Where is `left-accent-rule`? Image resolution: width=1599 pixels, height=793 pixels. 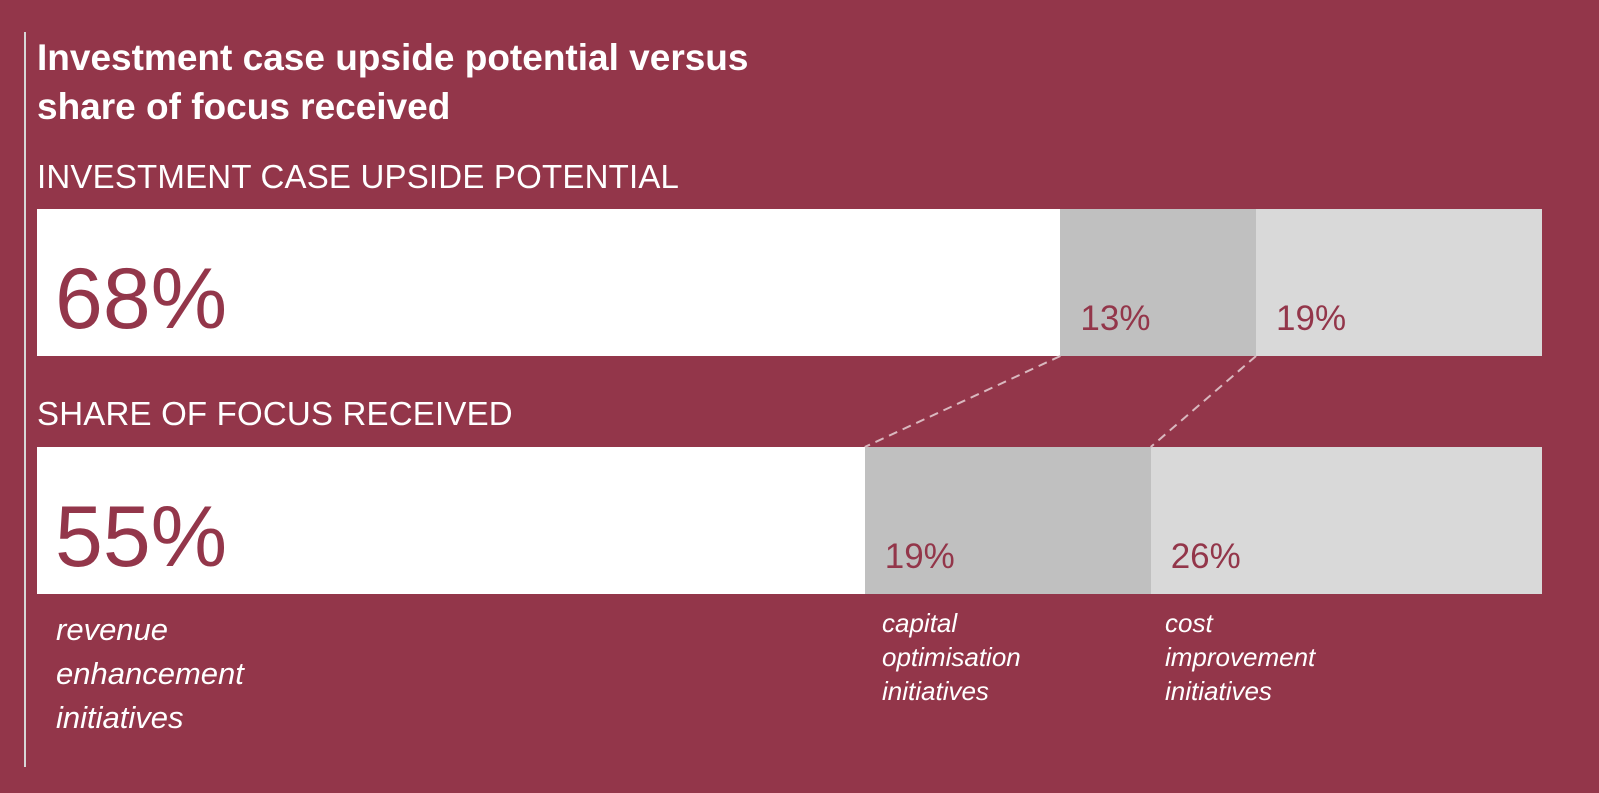
left-accent-rule is located at coordinates (25, 399).